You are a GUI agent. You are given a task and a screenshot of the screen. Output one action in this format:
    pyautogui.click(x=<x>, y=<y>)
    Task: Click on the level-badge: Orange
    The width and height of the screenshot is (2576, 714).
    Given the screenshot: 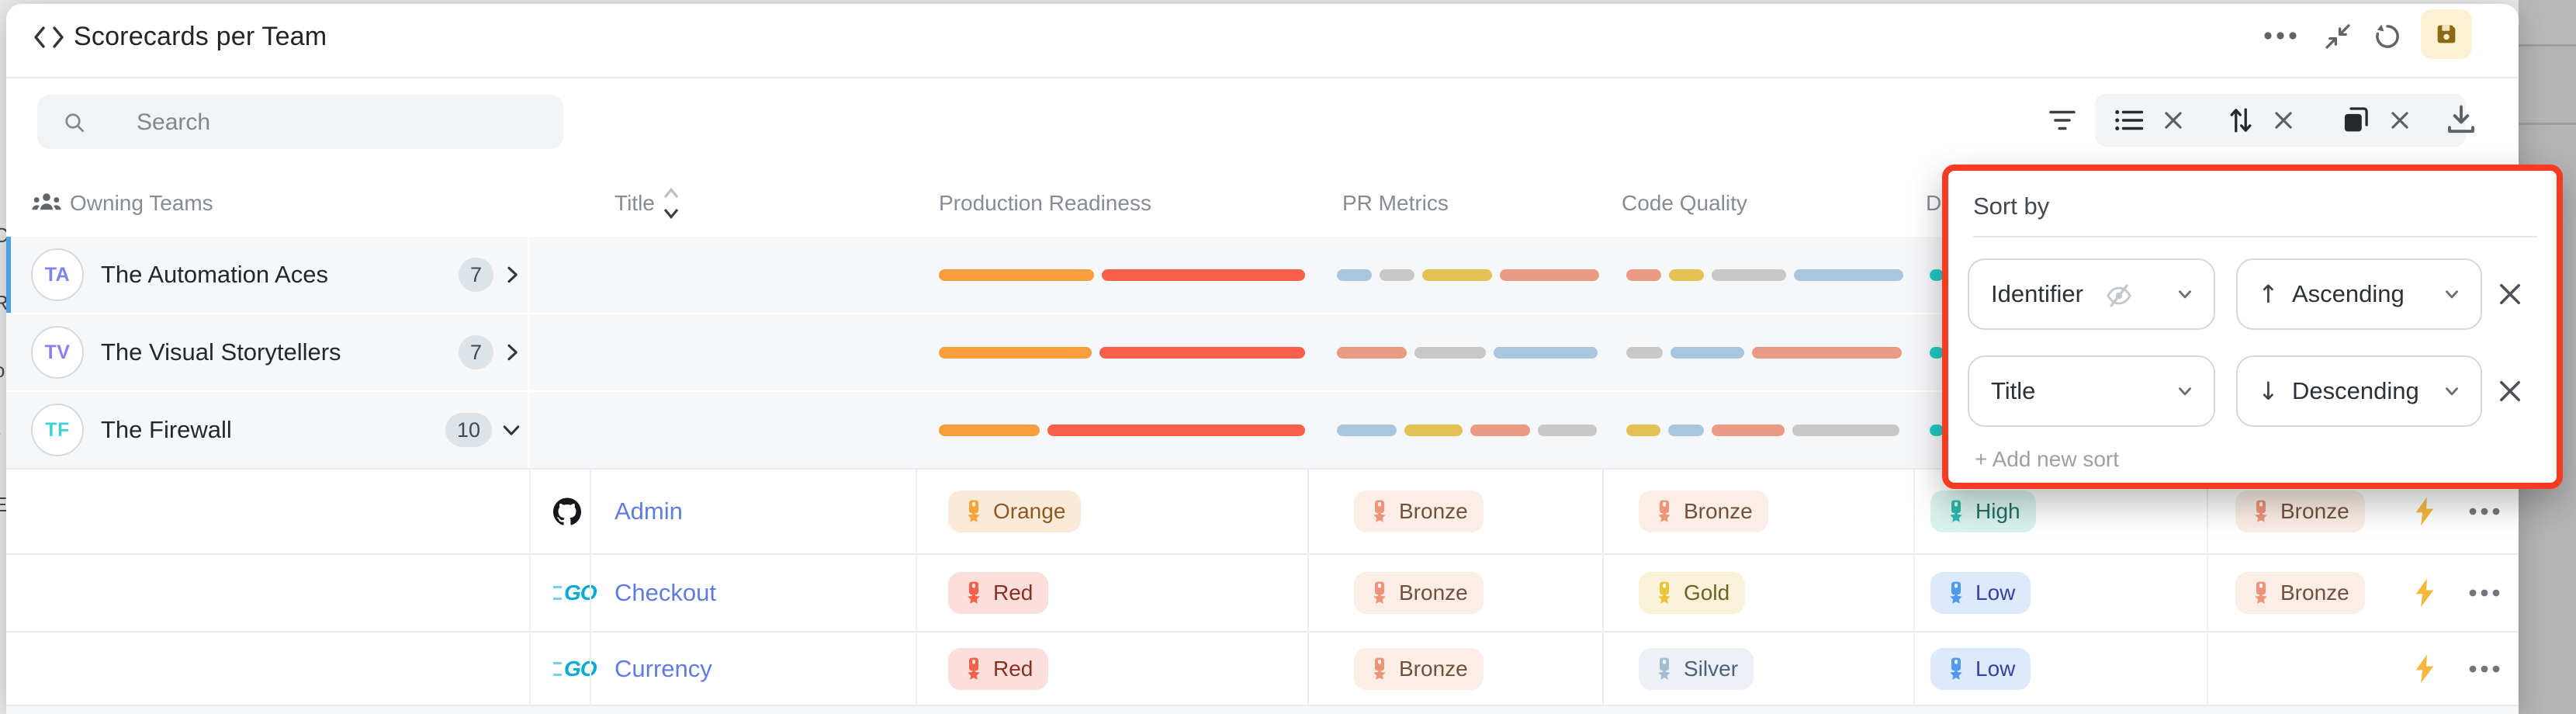 What is the action you would take?
    pyautogui.click(x=1015, y=511)
    